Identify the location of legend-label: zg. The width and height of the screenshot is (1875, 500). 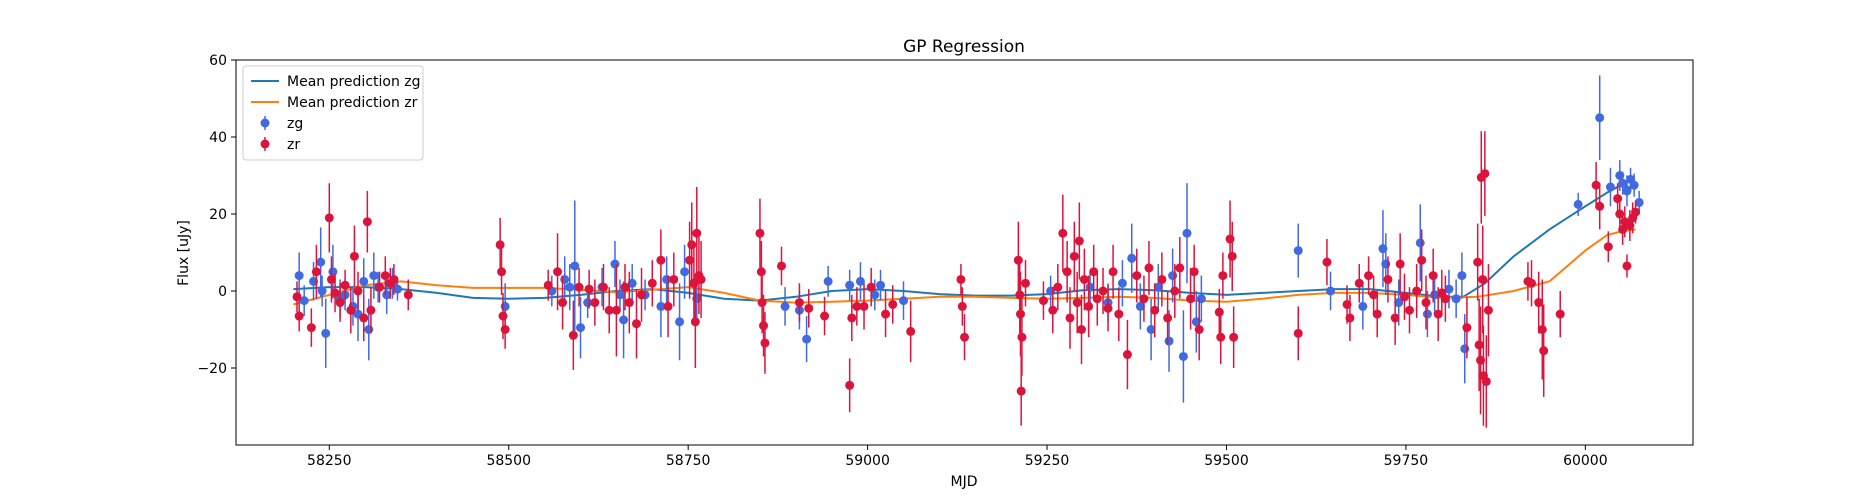
(295, 124).